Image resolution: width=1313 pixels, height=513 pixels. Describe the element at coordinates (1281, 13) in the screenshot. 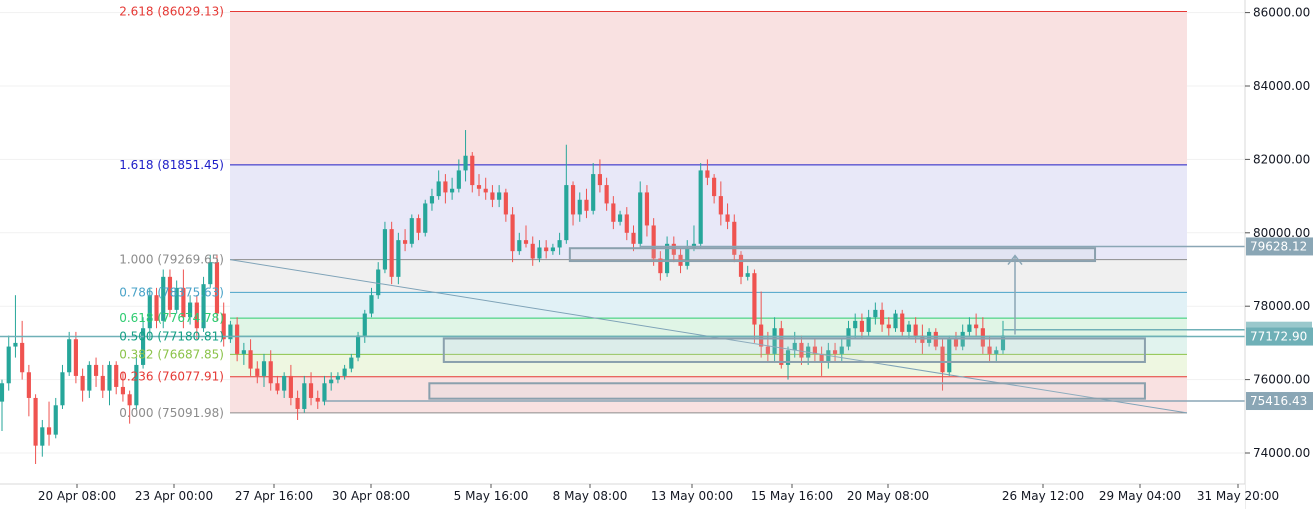

I see `price-tick-label: 86000.00` at that location.